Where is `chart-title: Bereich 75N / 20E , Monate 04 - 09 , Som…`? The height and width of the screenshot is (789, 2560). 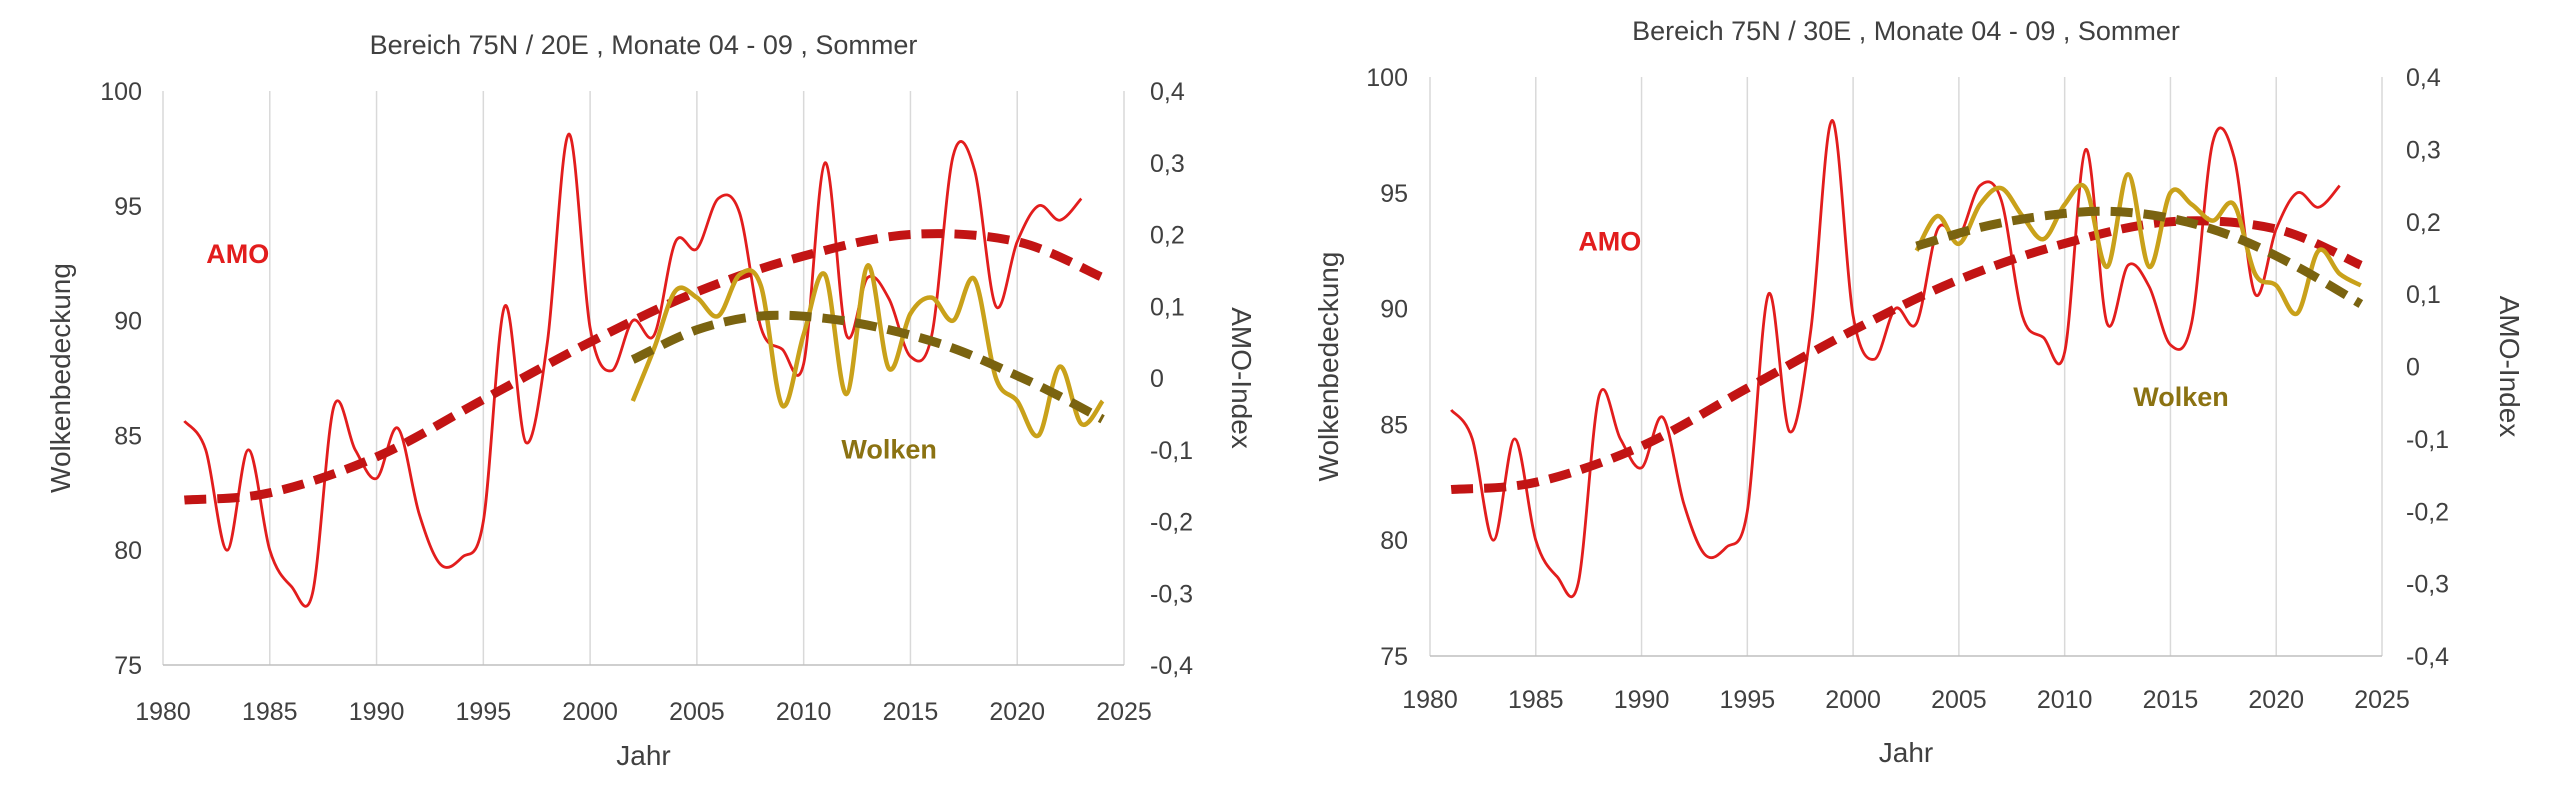 chart-title: Bereich 75N / 20E , Monate 04 - 09 , Som… is located at coordinates (644, 45).